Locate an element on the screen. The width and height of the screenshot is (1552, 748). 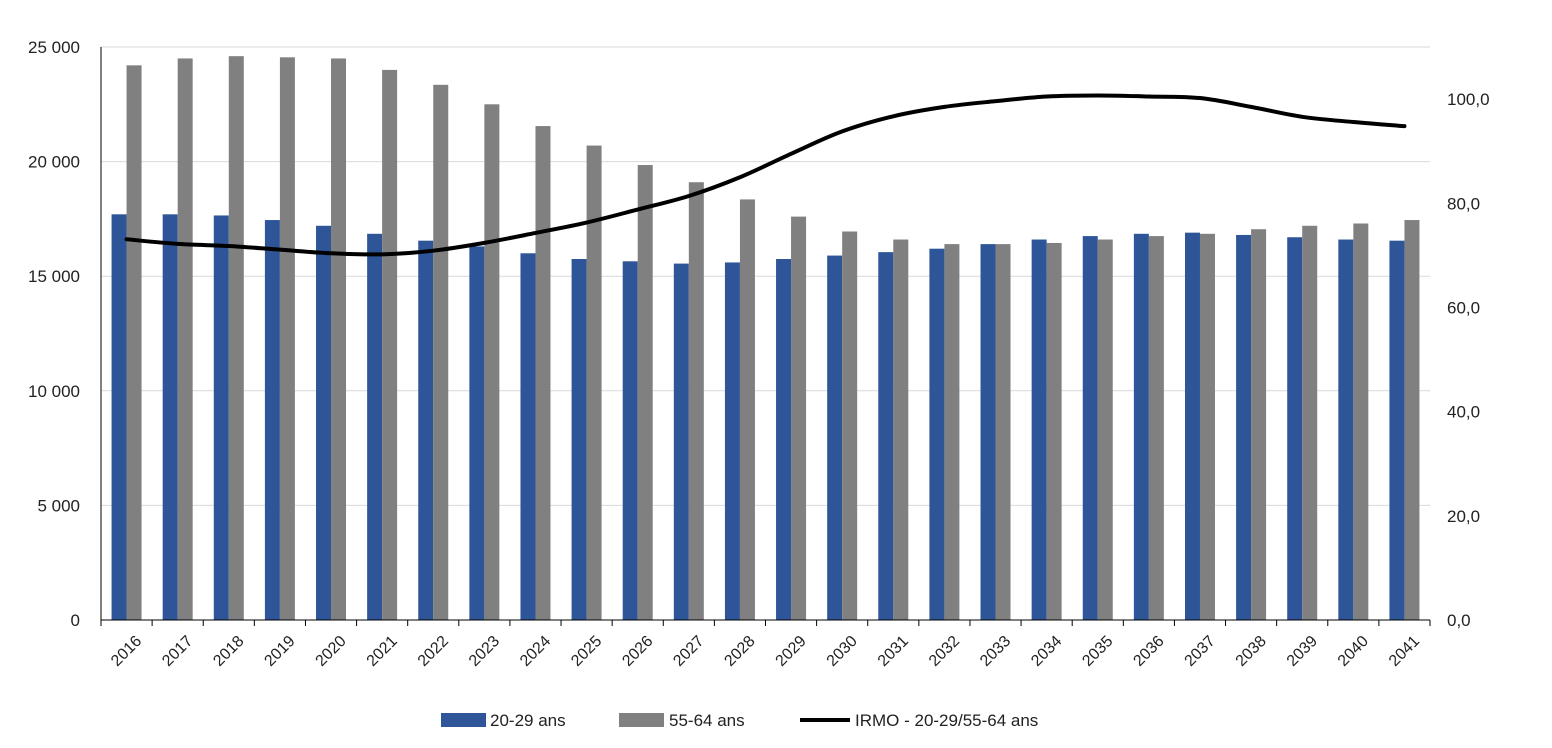
legend: 20-29 ans 55-64 ans IRMO - 20-29/55-64 ans is located at coordinates (739, 720).